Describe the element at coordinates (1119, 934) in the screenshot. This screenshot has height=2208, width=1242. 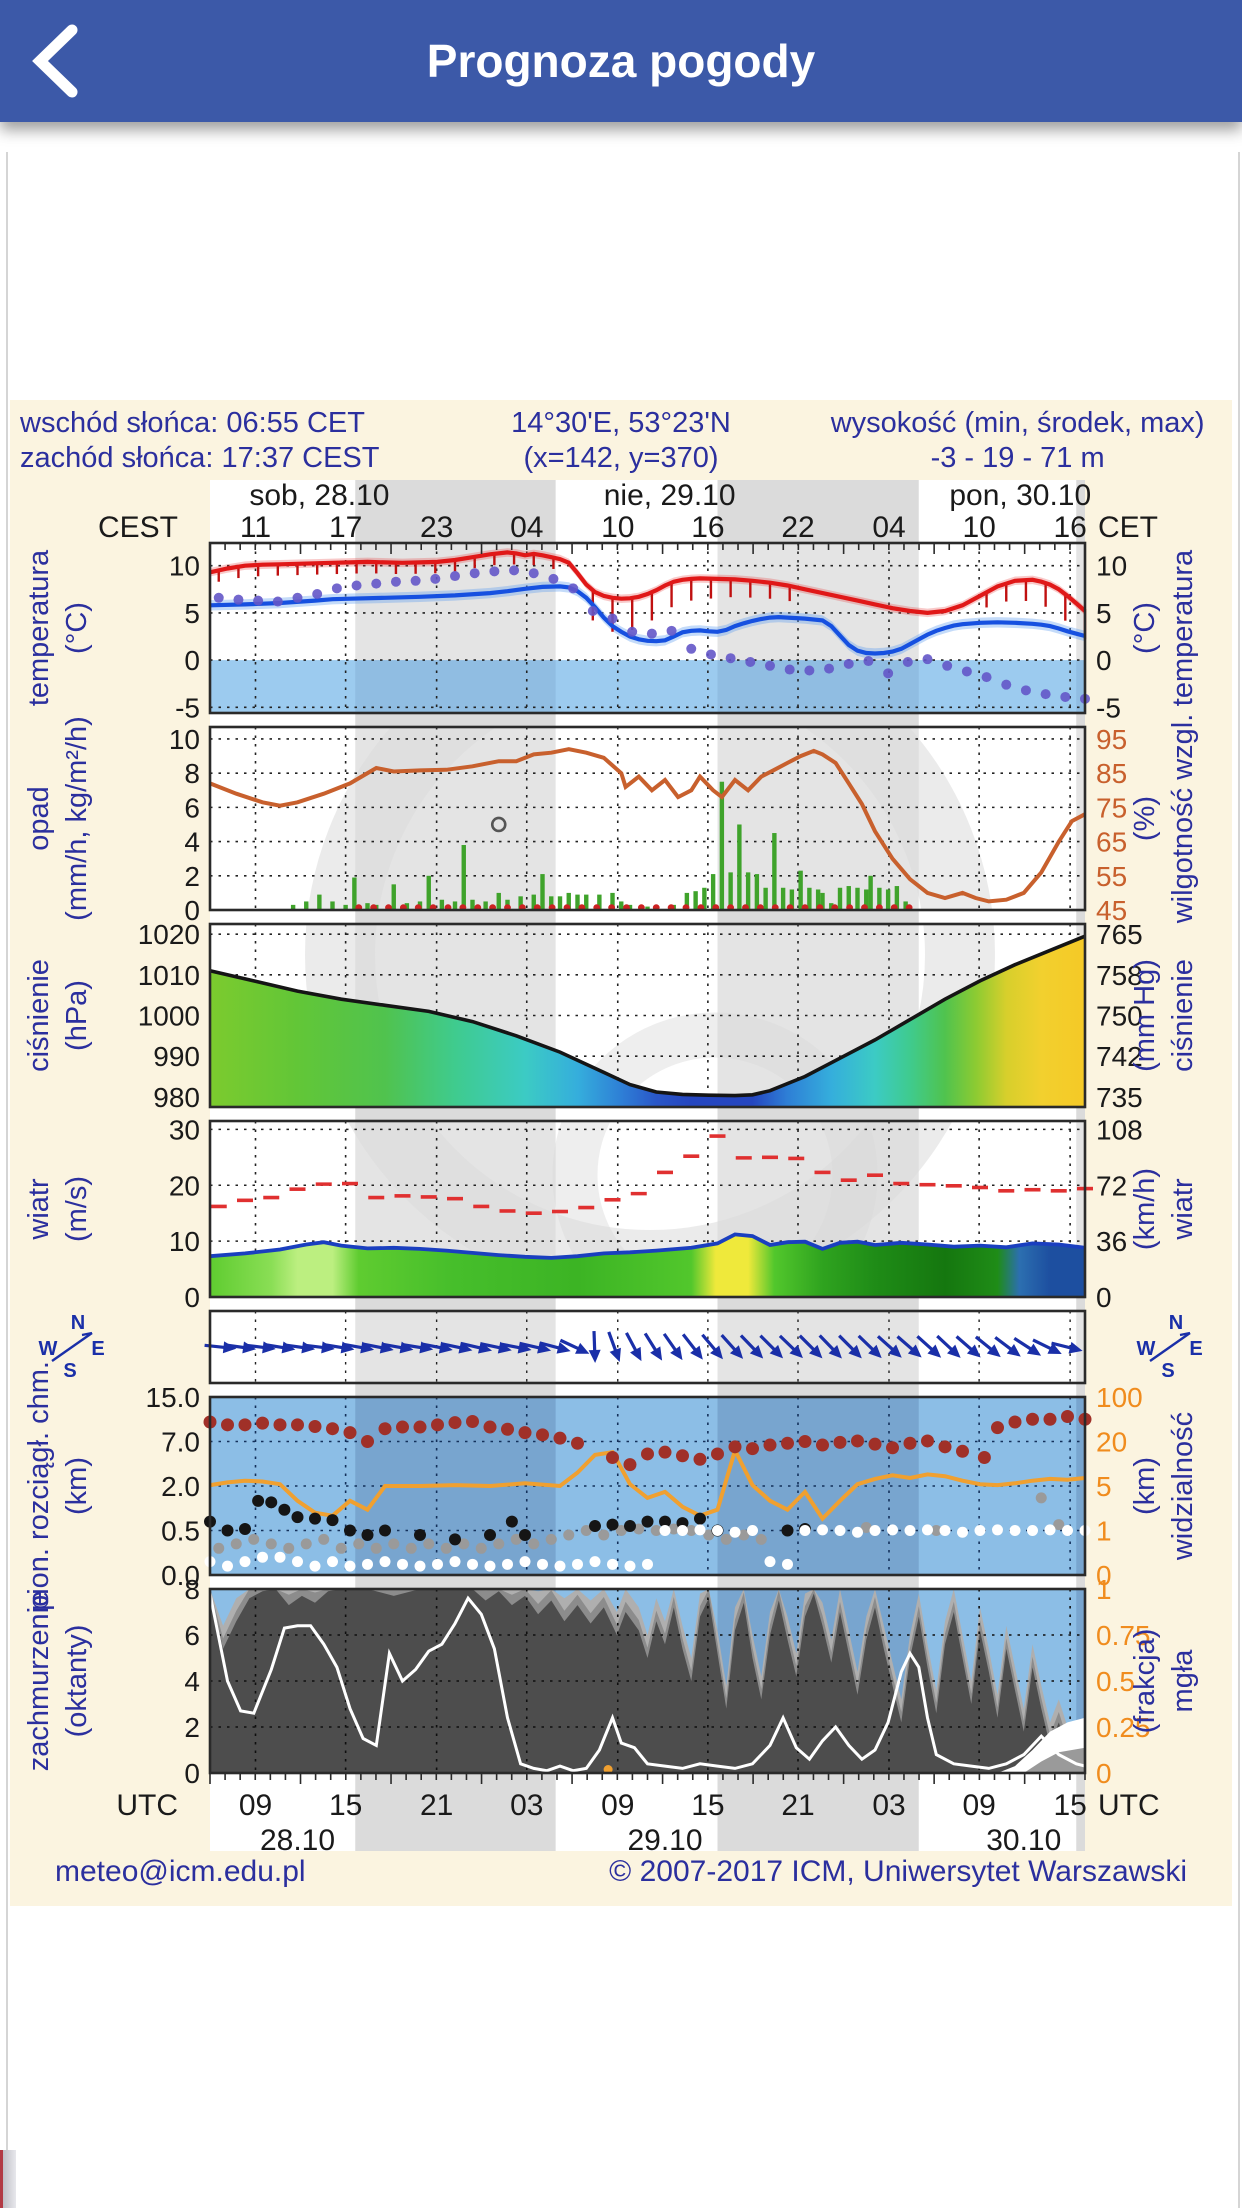
I see `svg-text: 765` at that location.